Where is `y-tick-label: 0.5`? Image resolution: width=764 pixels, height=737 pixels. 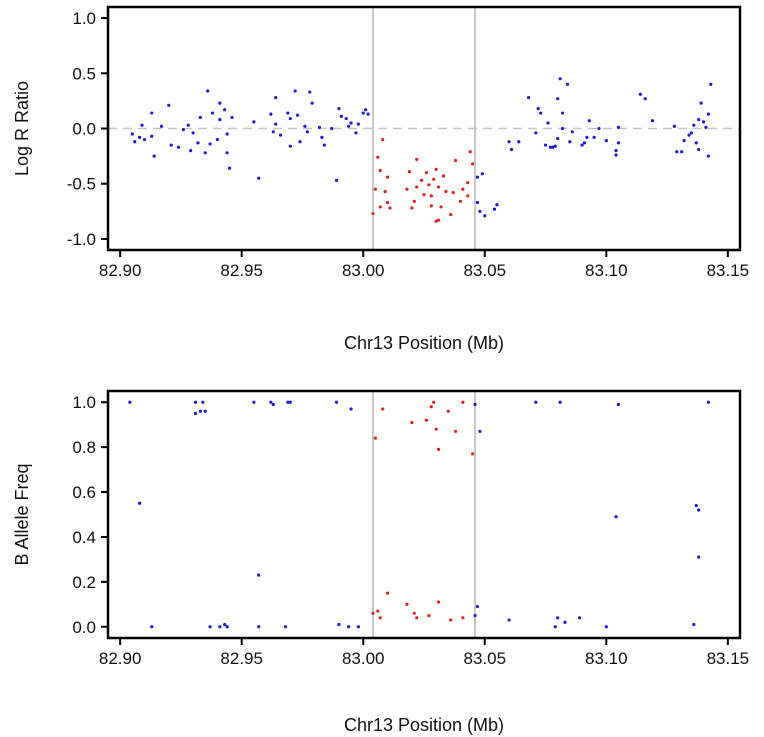
y-tick-label: 0.5 is located at coordinates (84, 73).